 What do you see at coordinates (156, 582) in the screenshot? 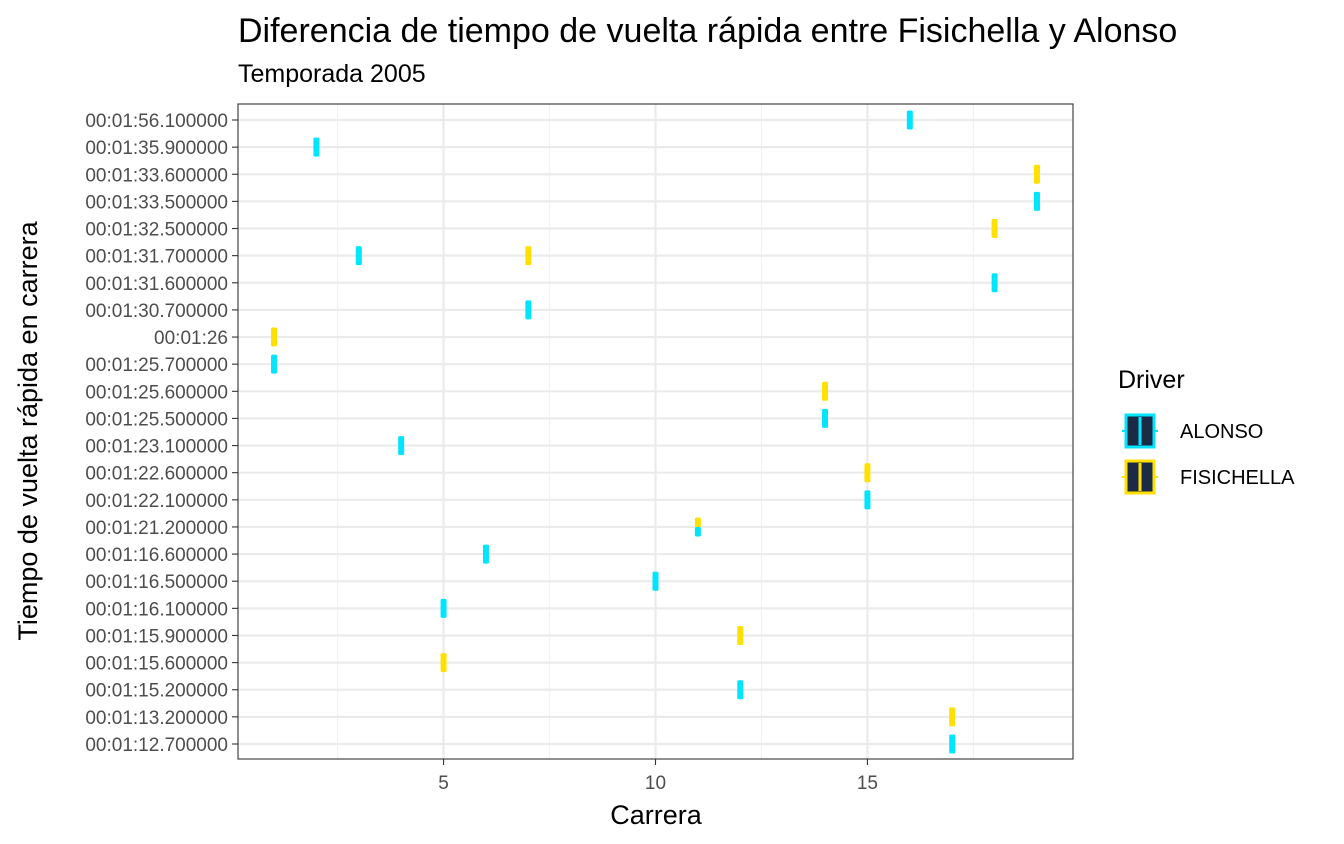
I see `y-tick-label: 00:01:16.500000` at bounding box center [156, 582].